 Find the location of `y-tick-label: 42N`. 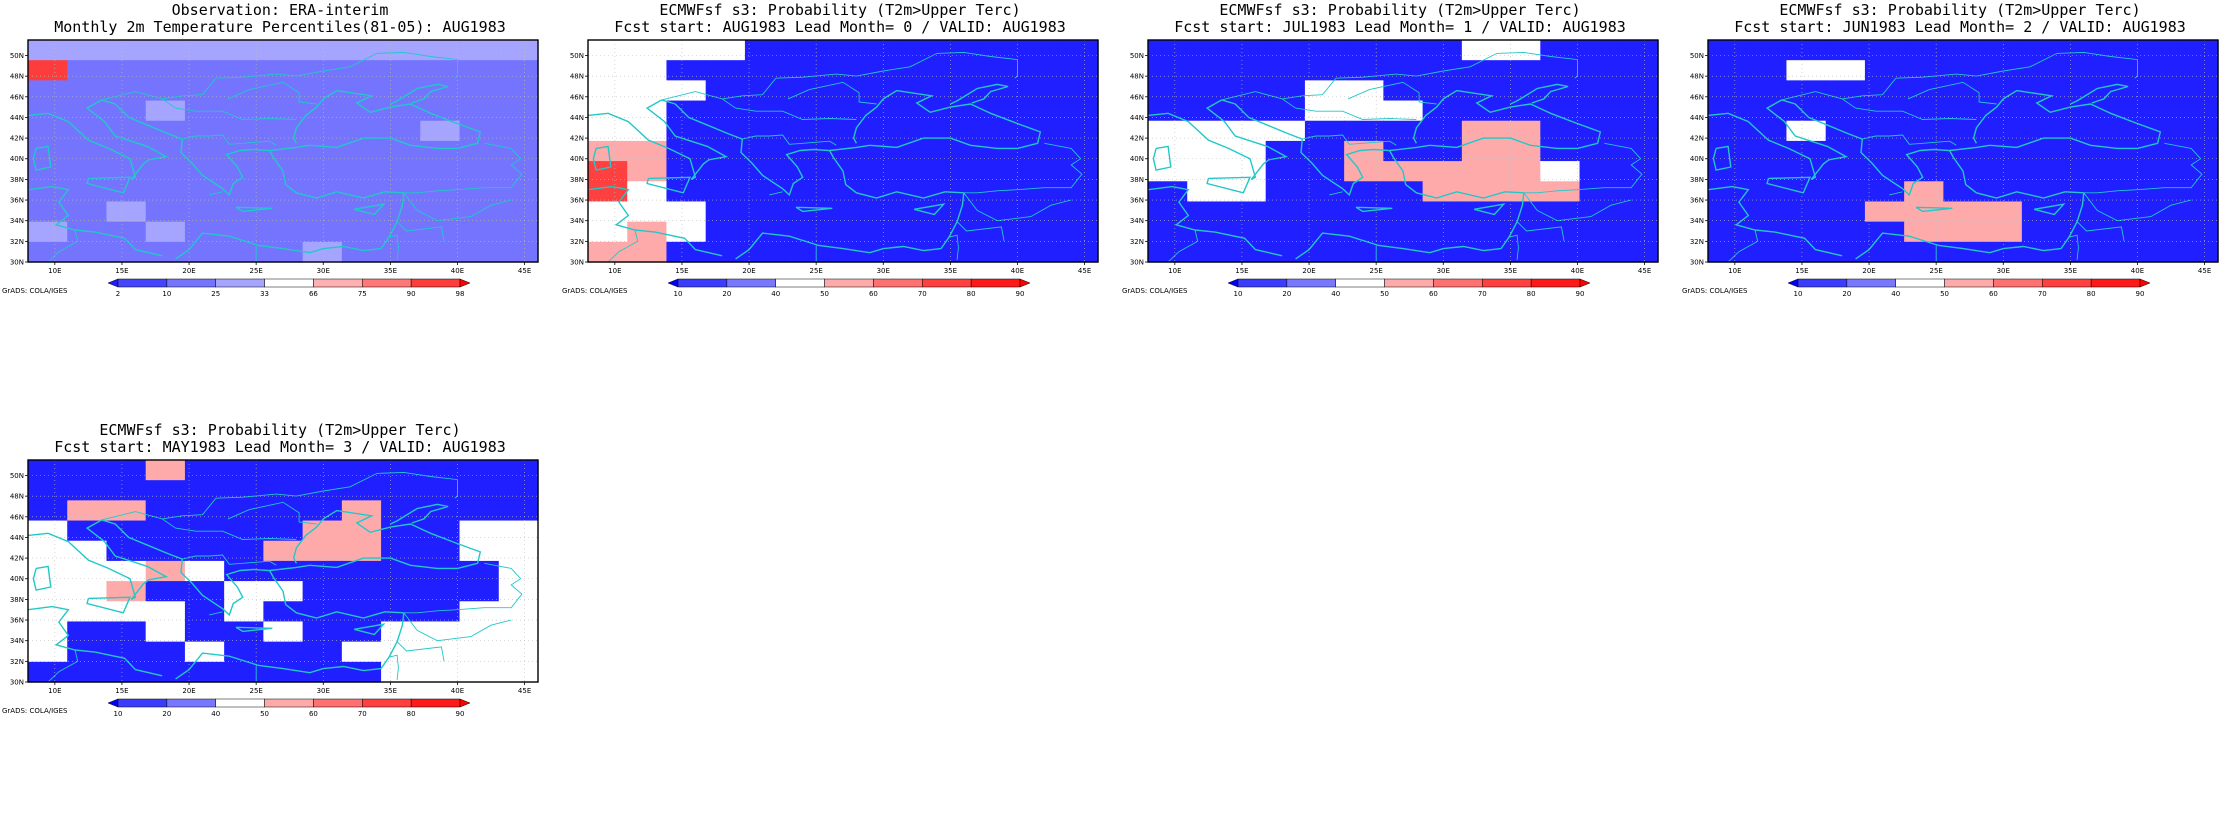

y-tick-label: 42N is located at coordinates (17, 559).